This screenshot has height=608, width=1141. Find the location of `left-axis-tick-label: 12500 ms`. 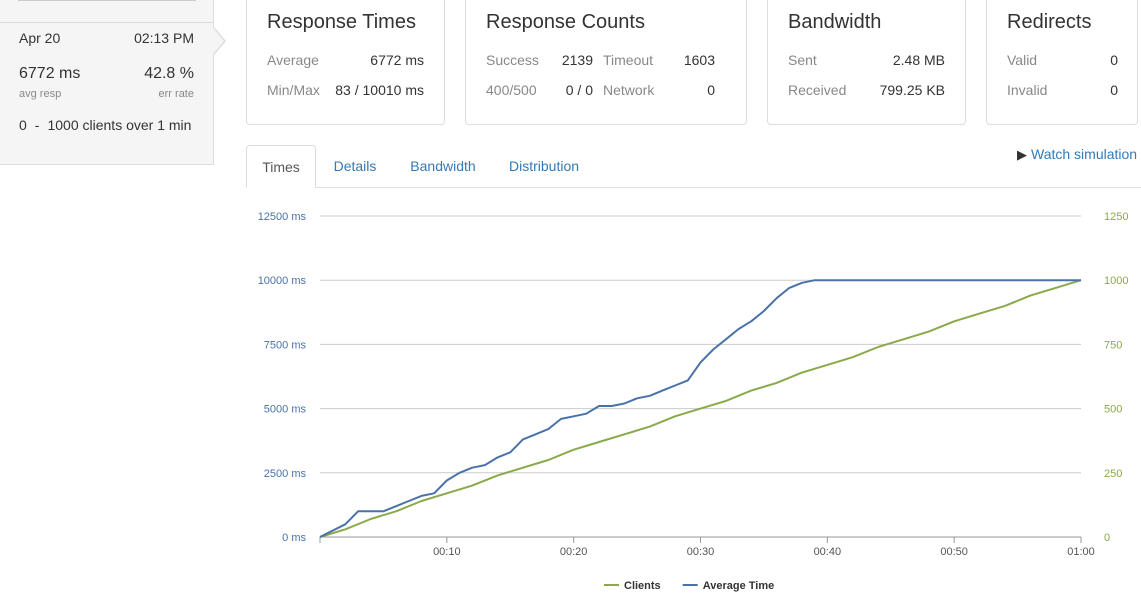

left-axis-tick-label: 12500 ms is located at coordinates (282, 217).